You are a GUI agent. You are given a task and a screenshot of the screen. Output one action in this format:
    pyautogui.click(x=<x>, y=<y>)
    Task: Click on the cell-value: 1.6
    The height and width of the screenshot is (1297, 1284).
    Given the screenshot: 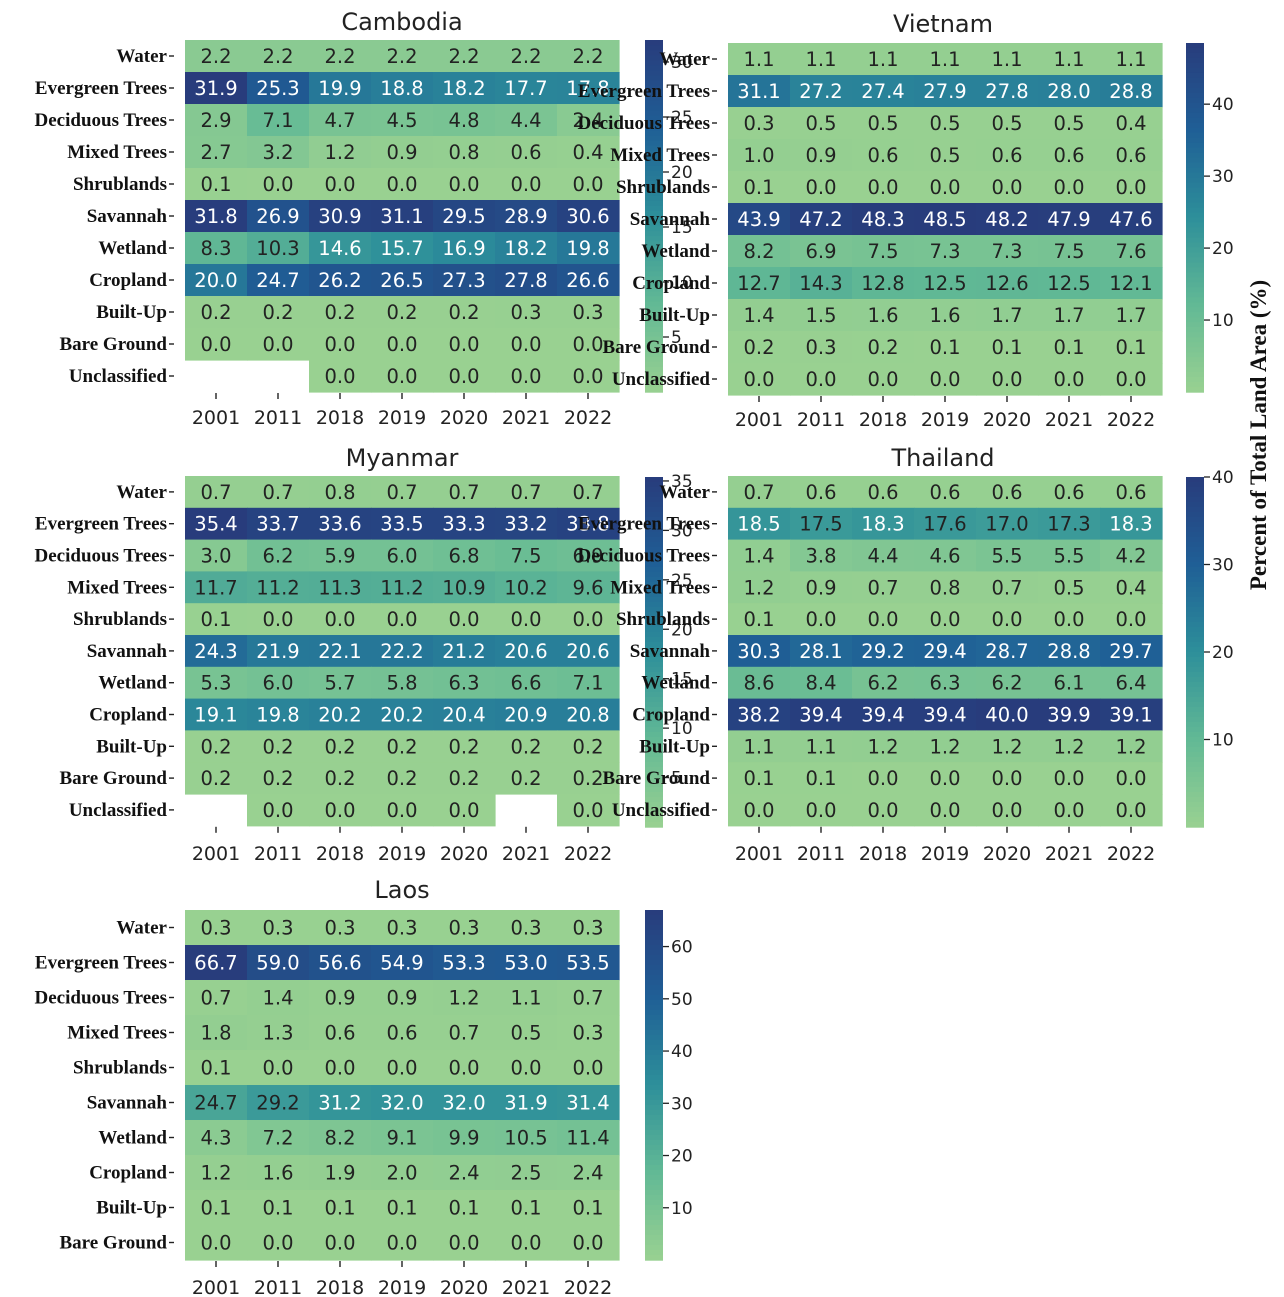 What is the action you would take?
    pyautogui.click(x=882, y=315)
    